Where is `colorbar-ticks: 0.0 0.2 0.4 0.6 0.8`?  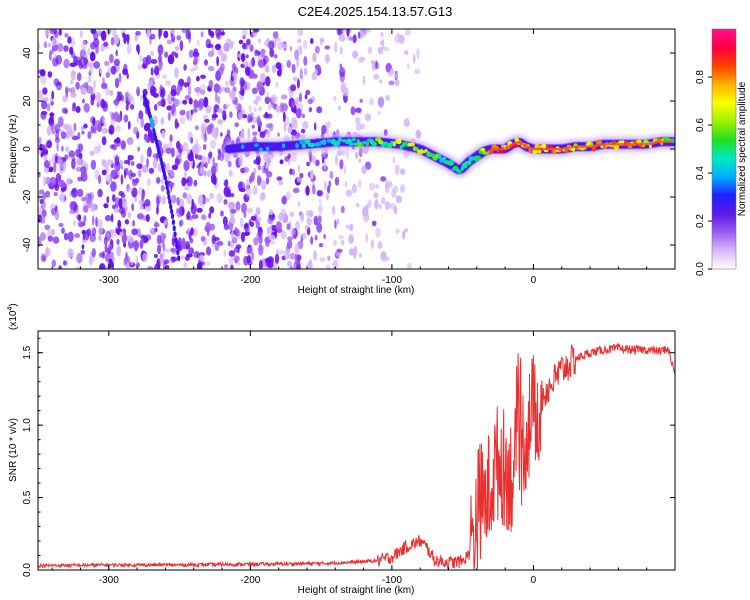 colorbar-ticks: 0.0 0.2 0.4 0.6 0.8 is located at coordinates (703, 173).